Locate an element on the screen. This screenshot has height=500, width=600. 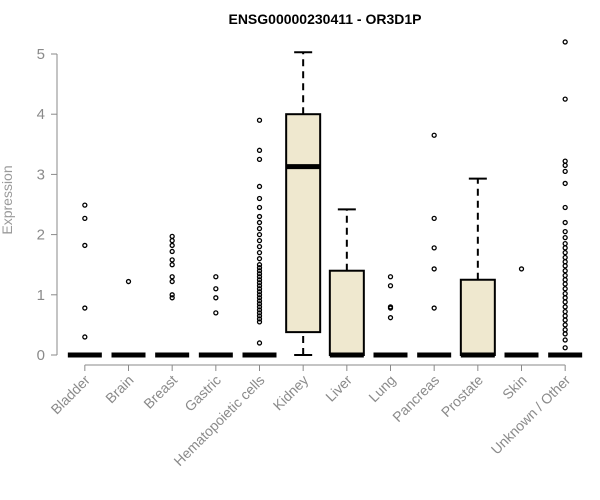
y-tick-label: 3 is located at coordinates (41, 174).